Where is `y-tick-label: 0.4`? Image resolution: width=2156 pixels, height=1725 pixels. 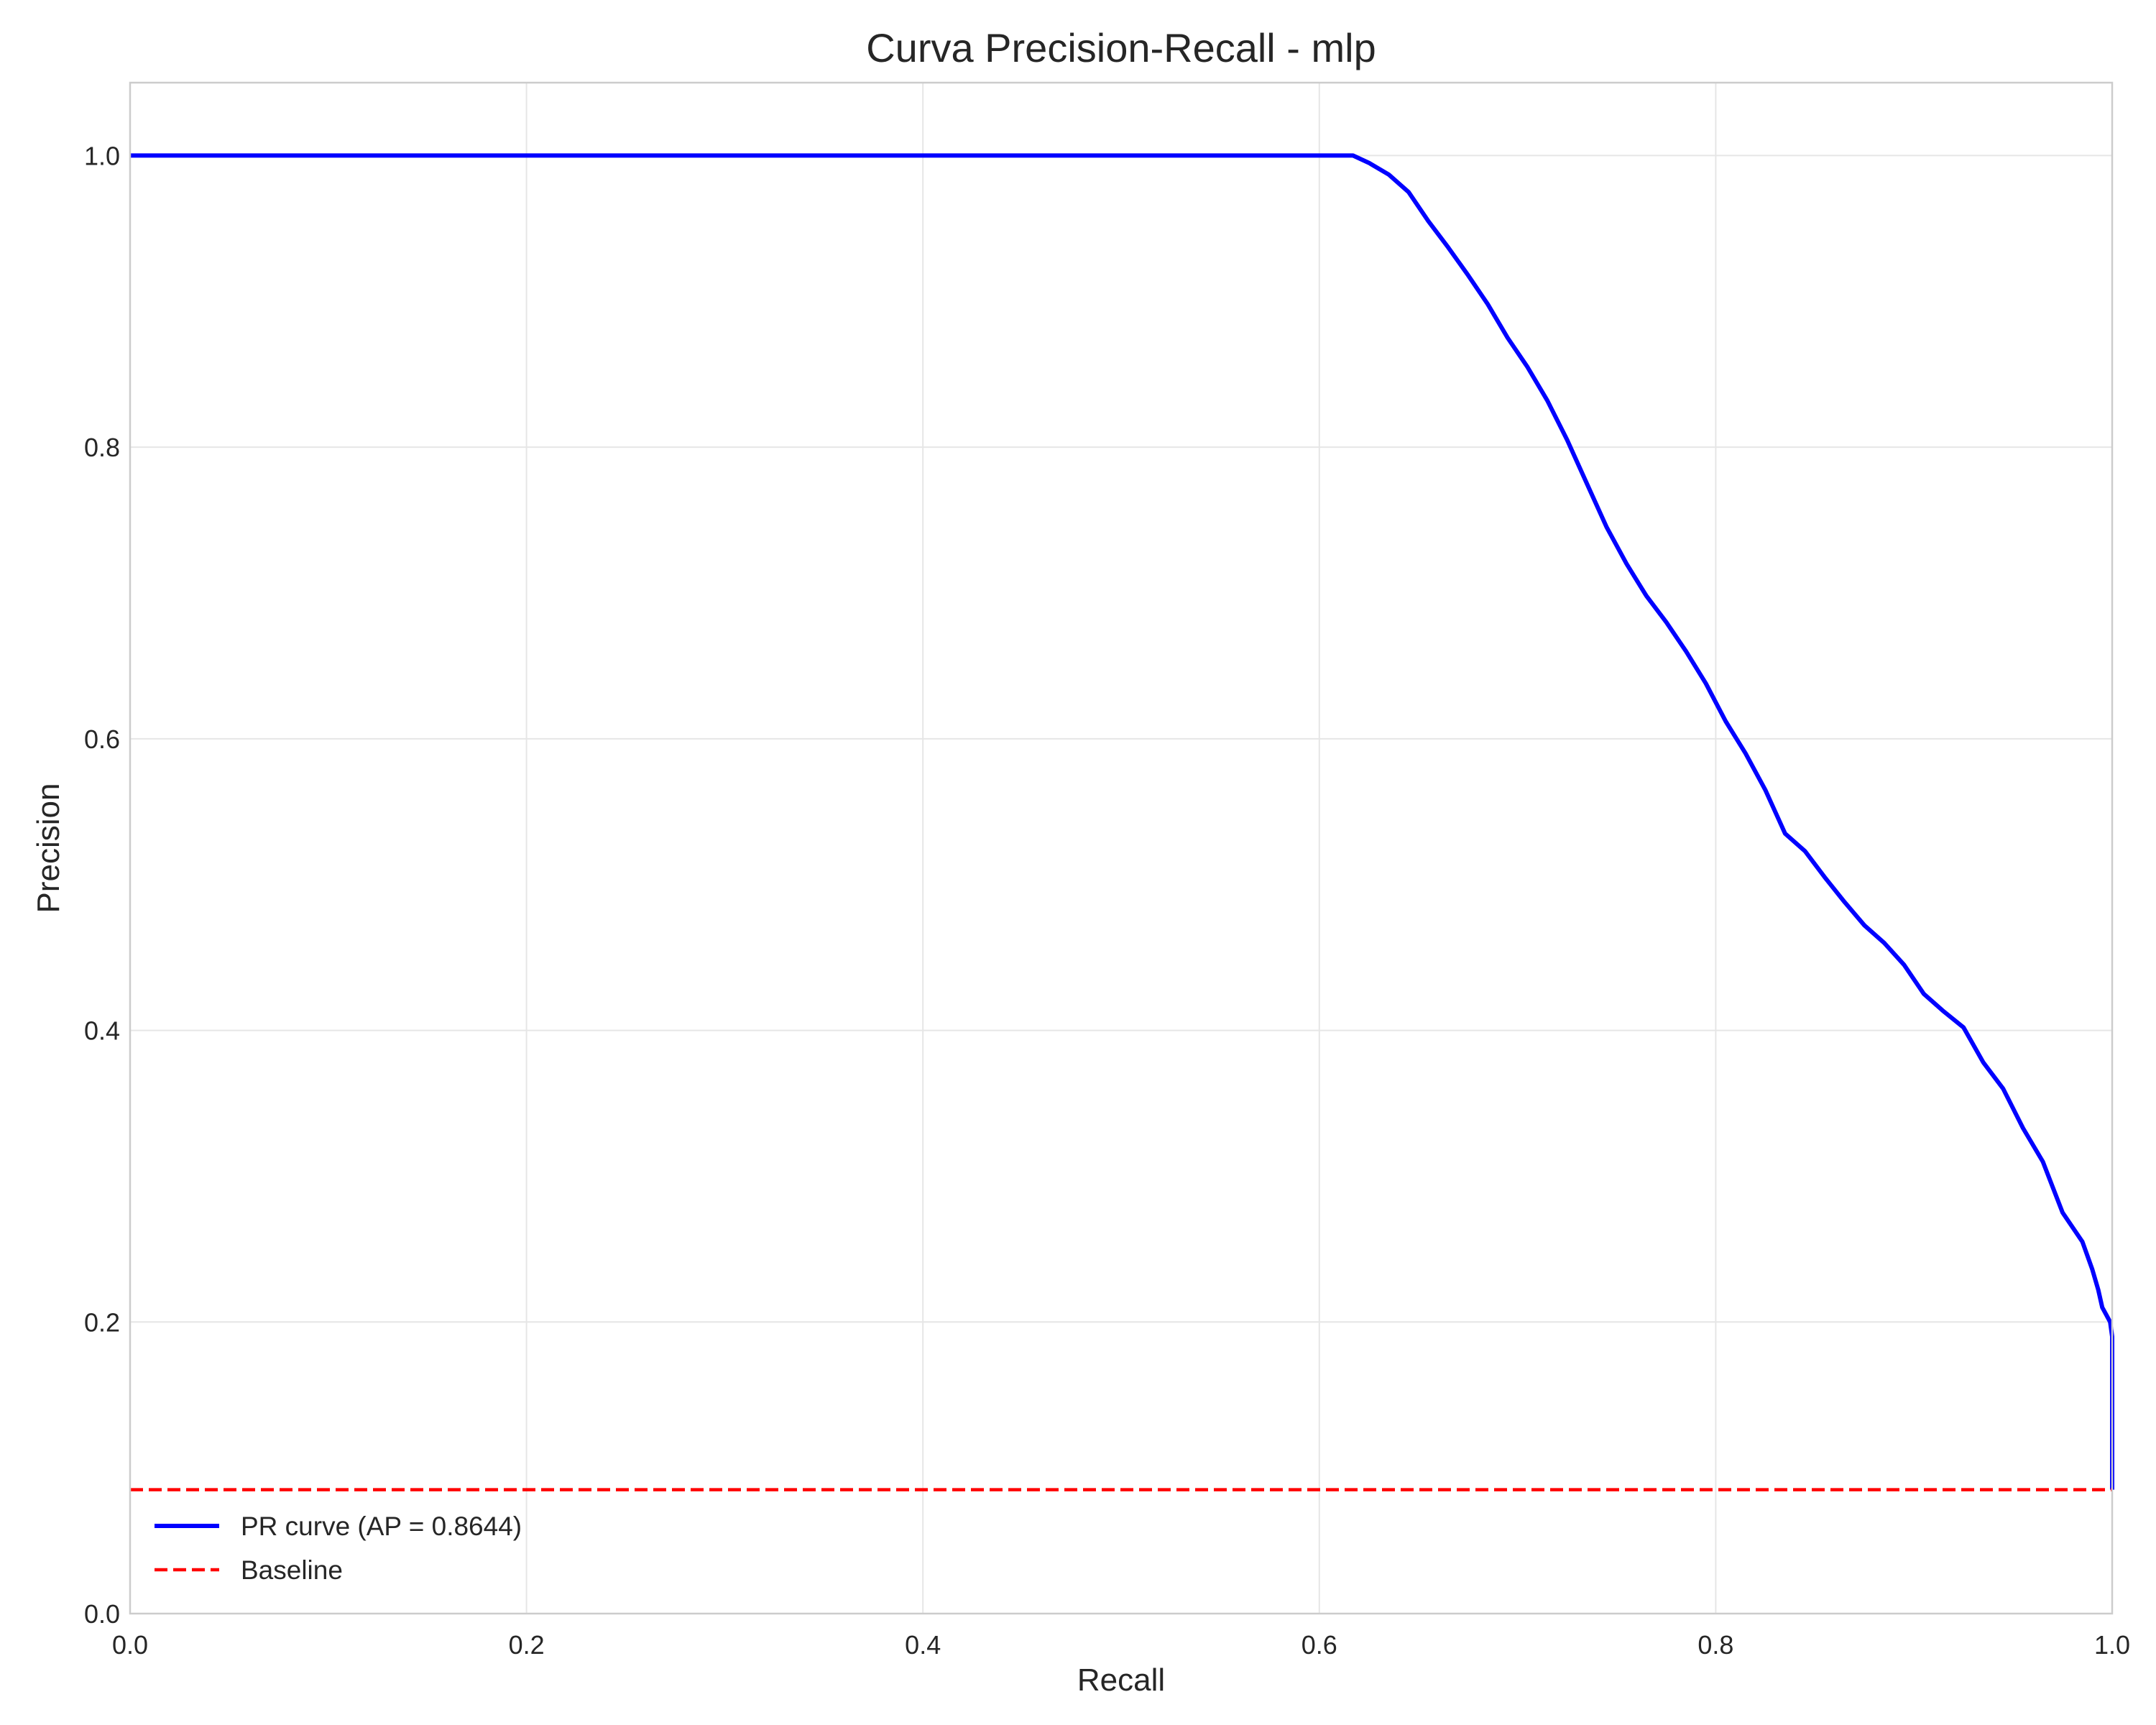
y-tick-label: 0.4 is located at coordinates (102, 1031).